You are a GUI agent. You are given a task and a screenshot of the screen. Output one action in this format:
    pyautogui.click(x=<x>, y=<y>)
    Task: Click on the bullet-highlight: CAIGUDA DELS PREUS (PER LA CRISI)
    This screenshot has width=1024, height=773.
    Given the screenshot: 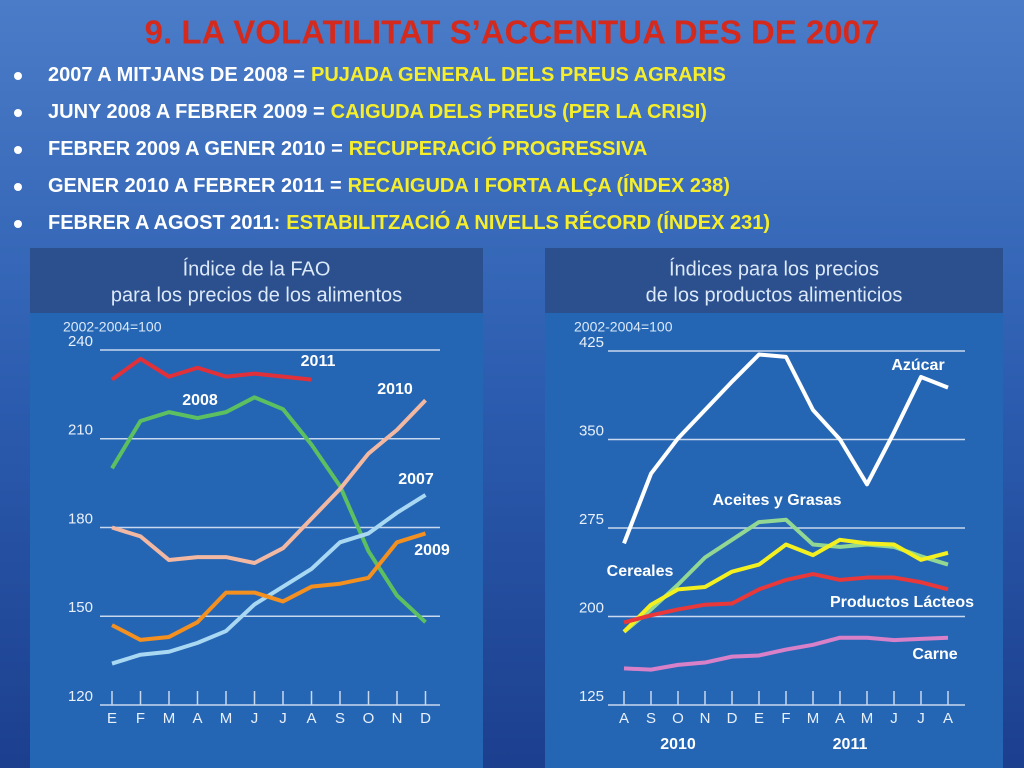 What is the action you would take?
    pyautogui.click(x=519, y=112)
    